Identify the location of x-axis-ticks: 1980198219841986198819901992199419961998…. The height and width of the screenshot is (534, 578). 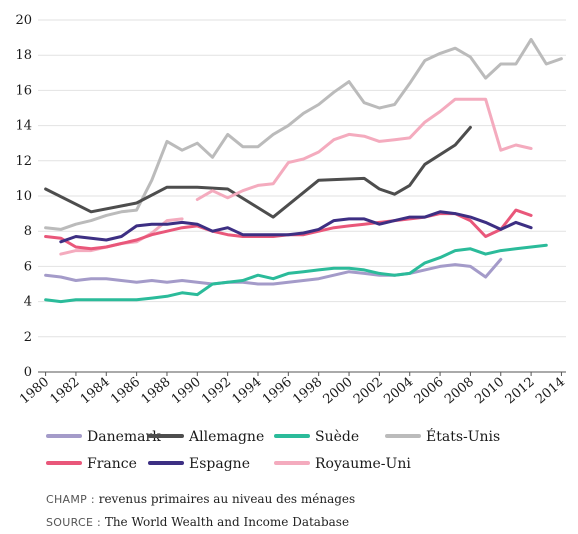
(292, 389).